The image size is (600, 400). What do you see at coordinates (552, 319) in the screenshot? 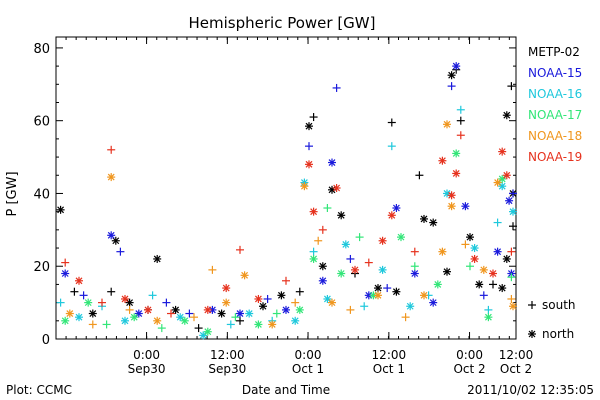
I see `marker-legend: south north` at bounding box center [552, 319].